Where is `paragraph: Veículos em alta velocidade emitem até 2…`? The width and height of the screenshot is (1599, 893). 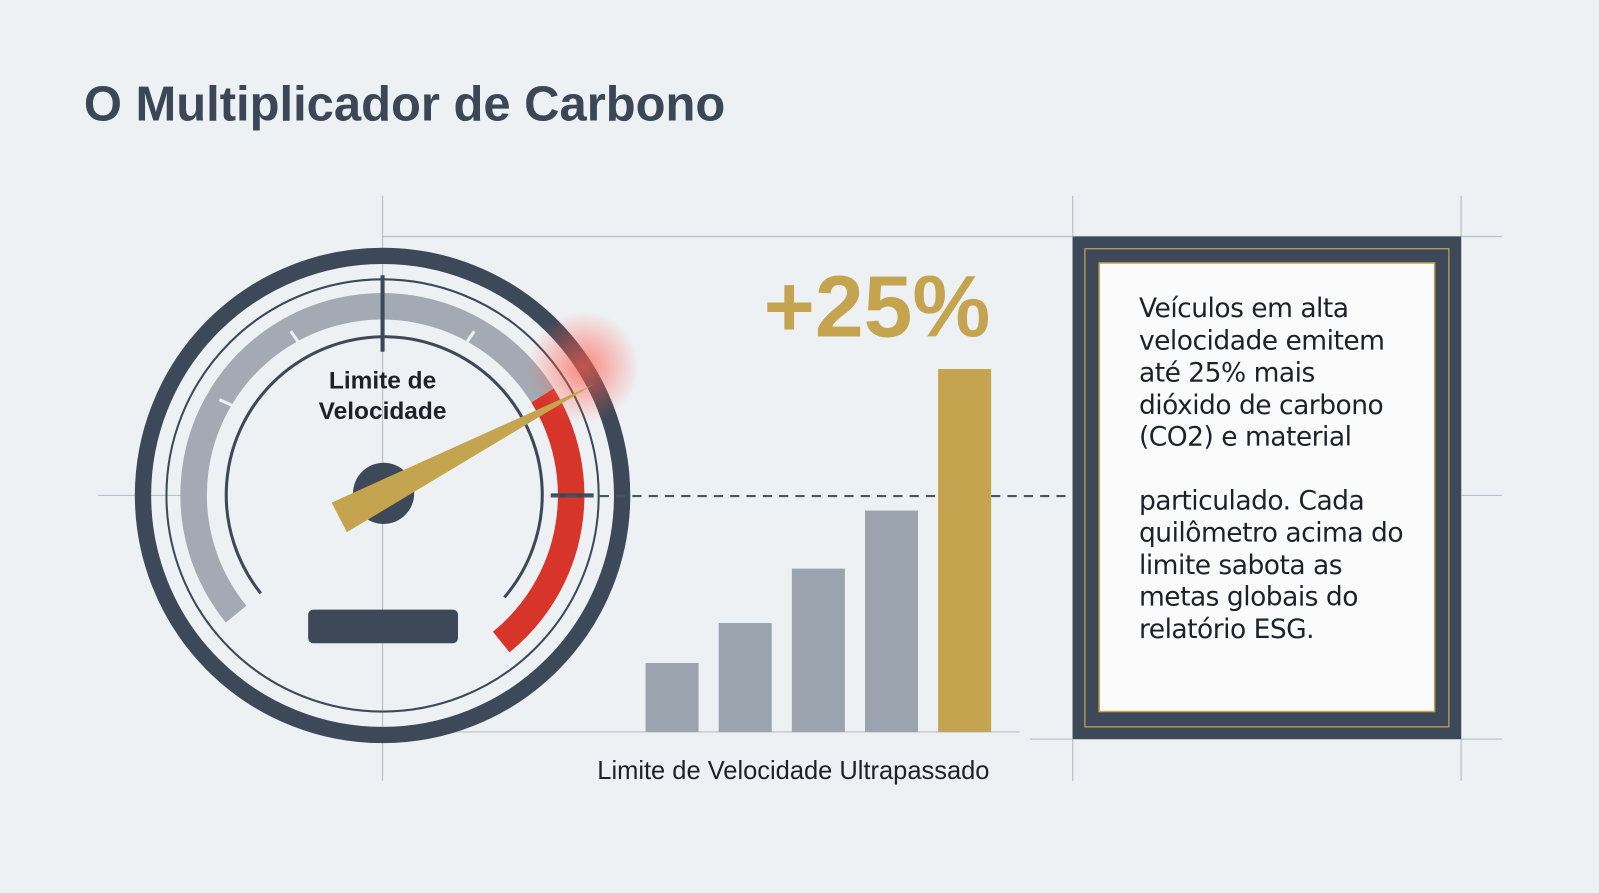 paragraph: Veículos em alta velocidade emitem até 2… is located at coordinates (1261, 373).